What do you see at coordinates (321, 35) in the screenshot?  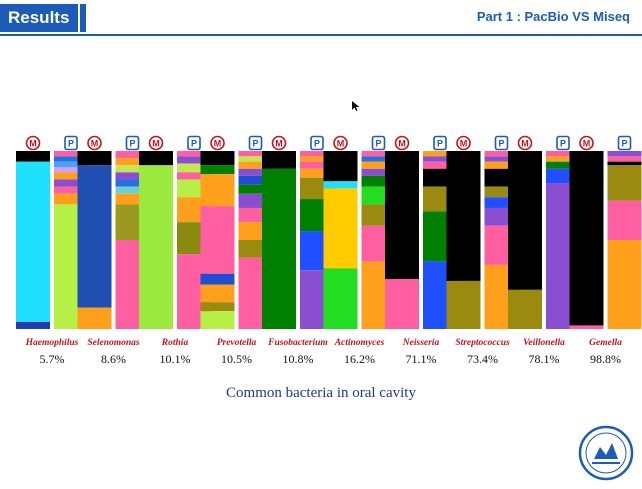 I see `header-rule` at bounding box center [321, 35].